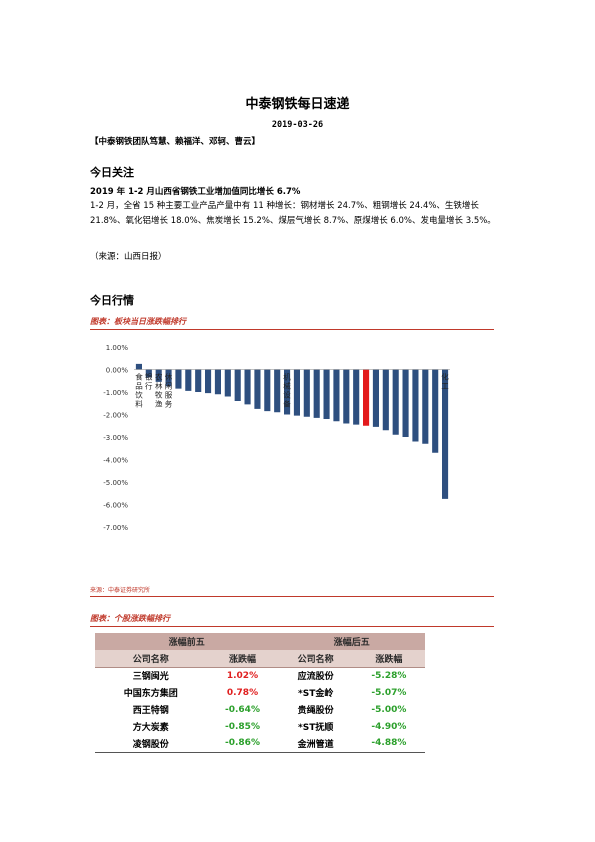 The height and width of the screenshot is (842, 595). I want to click on stock-name: 金洲管道, so click(315, 744).